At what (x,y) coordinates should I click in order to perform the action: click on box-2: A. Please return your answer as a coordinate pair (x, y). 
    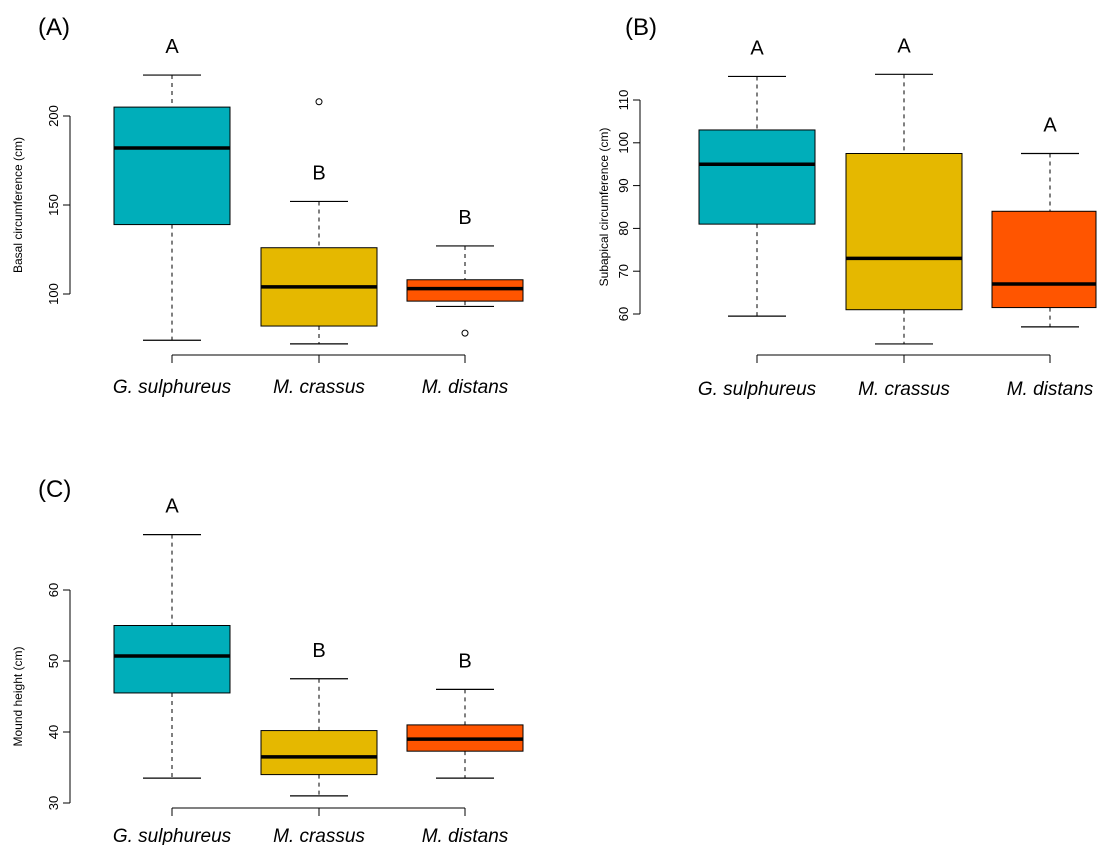
    Looking at the image, I should click on (904, 190).